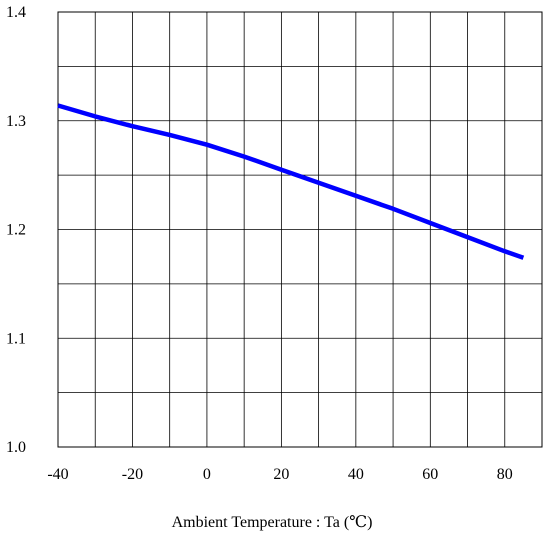 The height and width of the screenshot is (535, 544). Describe the element at coordinates (57, 474) in the screenshot. I see `x-tick-label: -40` at that location.